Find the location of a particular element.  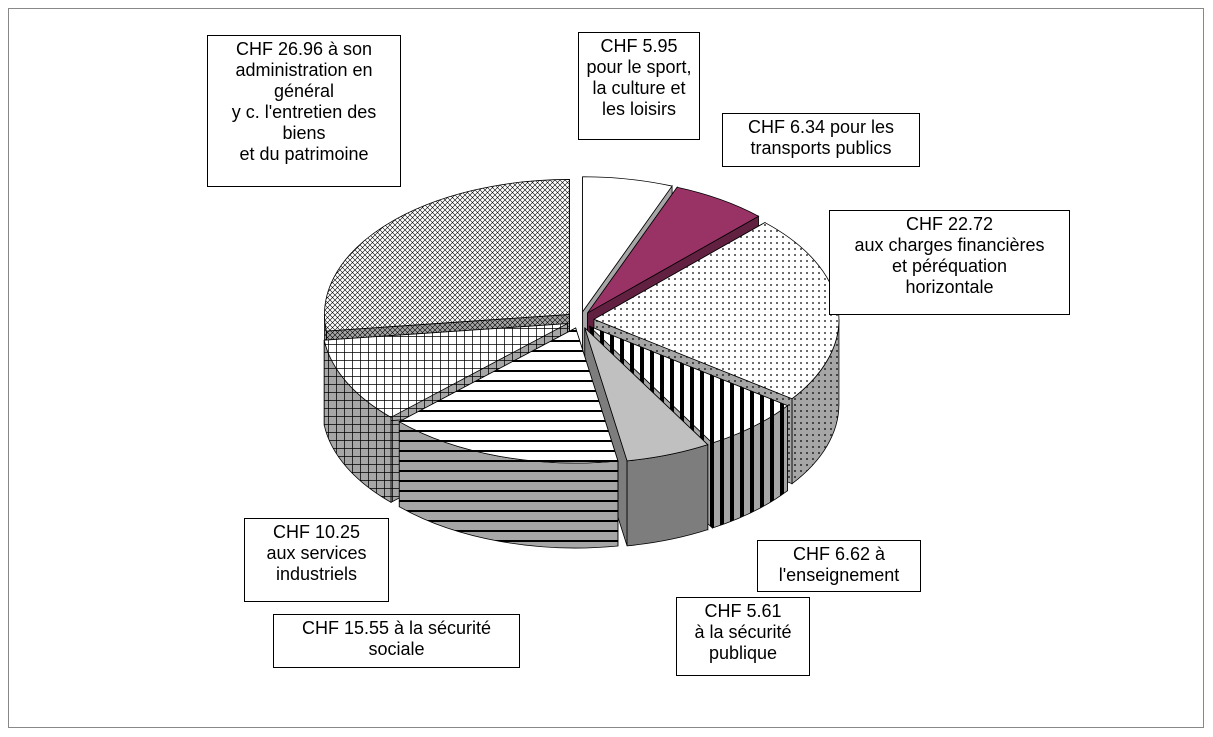

data-label: CHF 6.62 à l'enseignement is located at coordinates (839, 566).